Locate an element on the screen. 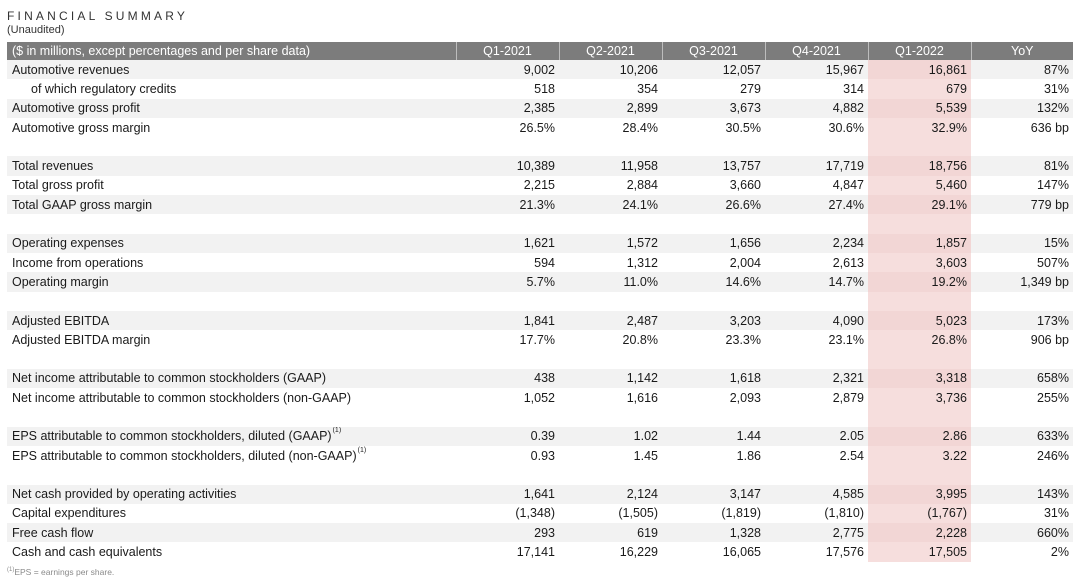 The width and height of the screenshot is (1080, 581). value-cell: 21.3% is located at coordinates (507, 205).